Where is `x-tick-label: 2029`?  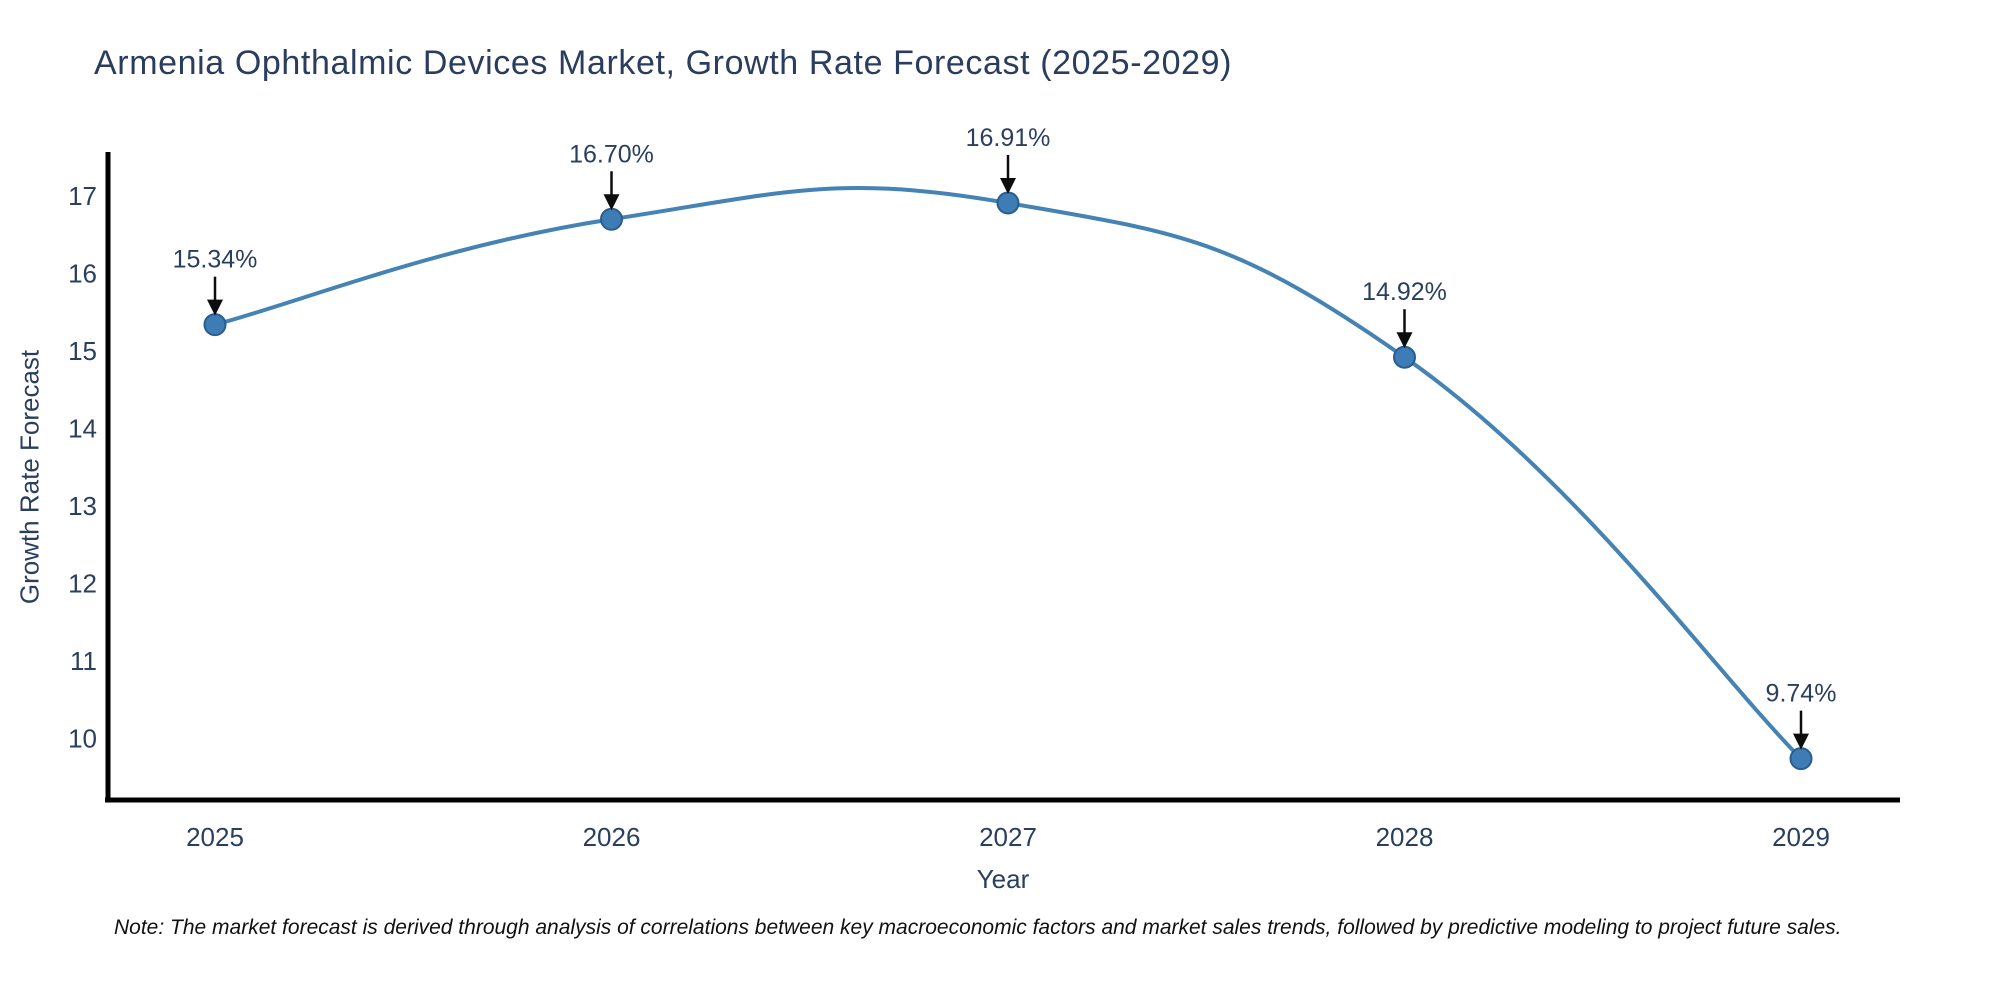 x-tick-label: 2029 is located at coordinates (1801, 837).